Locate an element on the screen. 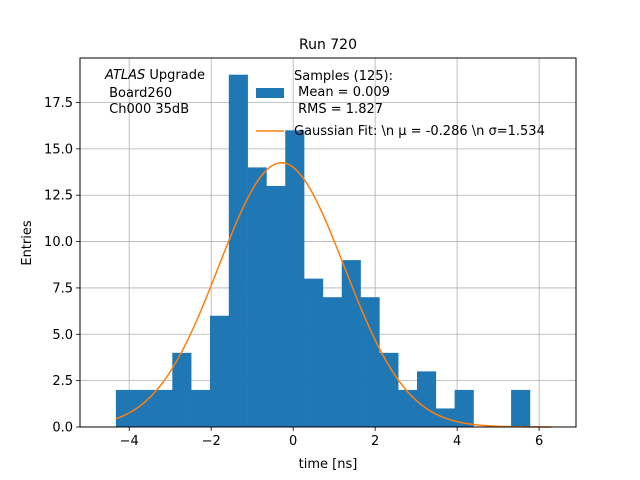 The width and height of the screenshot is (640, 480). y-tick-label: 10.0 is located at coordinates (58, 242).